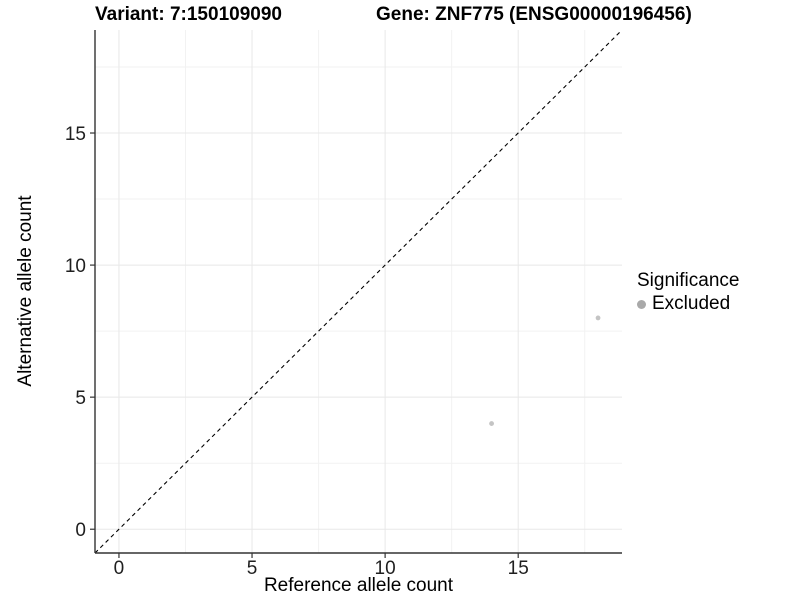 Image resolution: width=800 pixels, height=600 pixels. What do you see at coordinates (358, 585) in the screenshot?
I see `x-axis-title: Reference allele count` at bounding box center [358, 585].